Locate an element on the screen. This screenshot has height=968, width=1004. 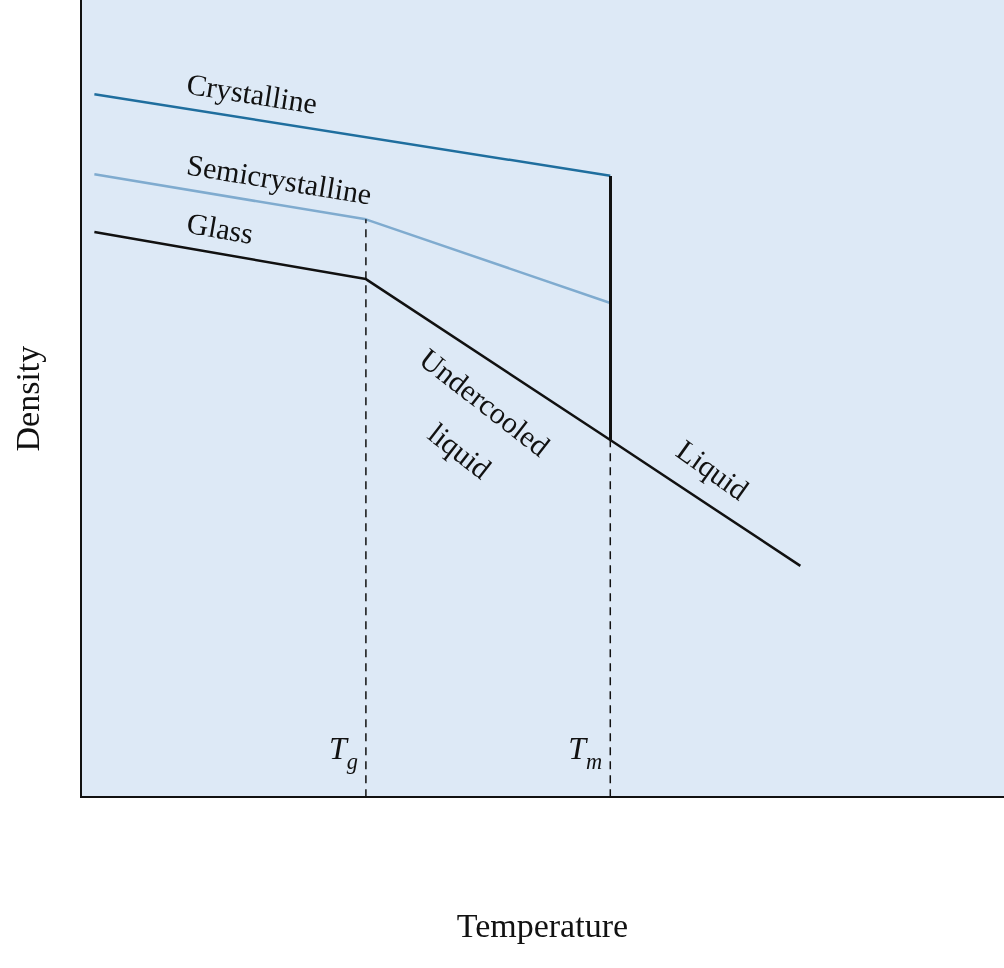
text: Crystalline is located at coordinates (252, 93).